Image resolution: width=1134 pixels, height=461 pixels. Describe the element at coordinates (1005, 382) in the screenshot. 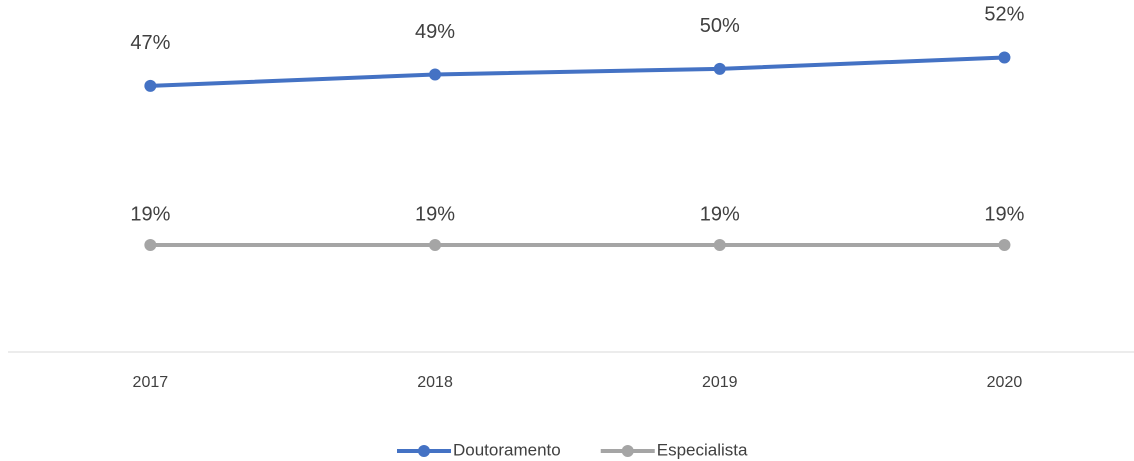

I see `x-tick-label: 2020` at that location.